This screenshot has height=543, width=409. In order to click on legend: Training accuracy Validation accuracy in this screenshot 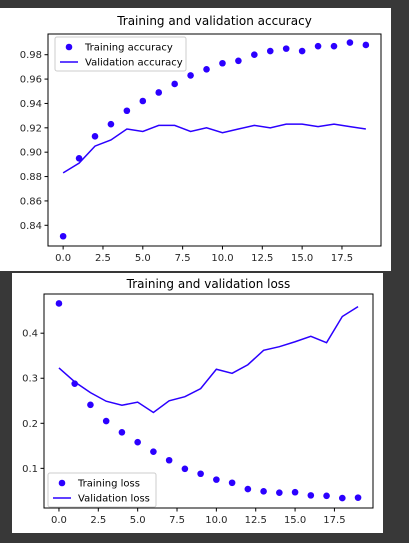, I will do `click(120, 54)`.